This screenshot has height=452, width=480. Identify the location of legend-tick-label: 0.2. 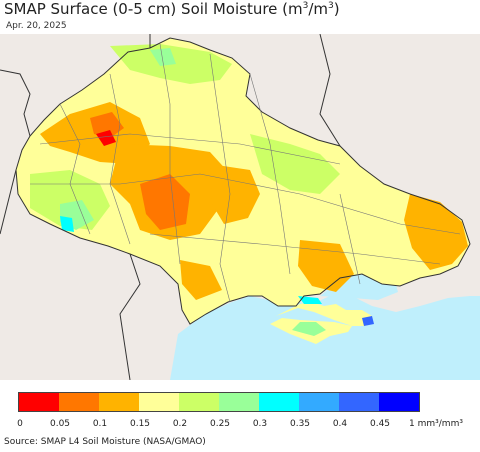
(180, 424).